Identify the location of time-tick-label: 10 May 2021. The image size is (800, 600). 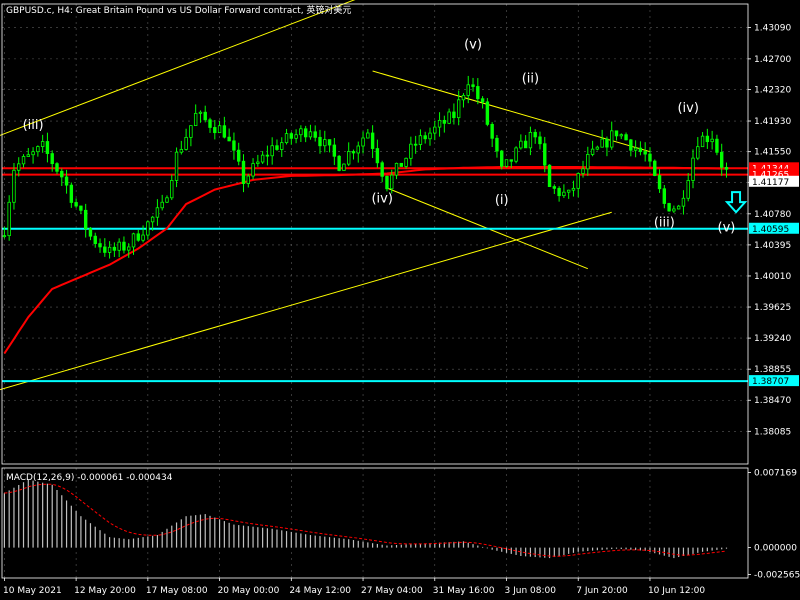
(32, 591).